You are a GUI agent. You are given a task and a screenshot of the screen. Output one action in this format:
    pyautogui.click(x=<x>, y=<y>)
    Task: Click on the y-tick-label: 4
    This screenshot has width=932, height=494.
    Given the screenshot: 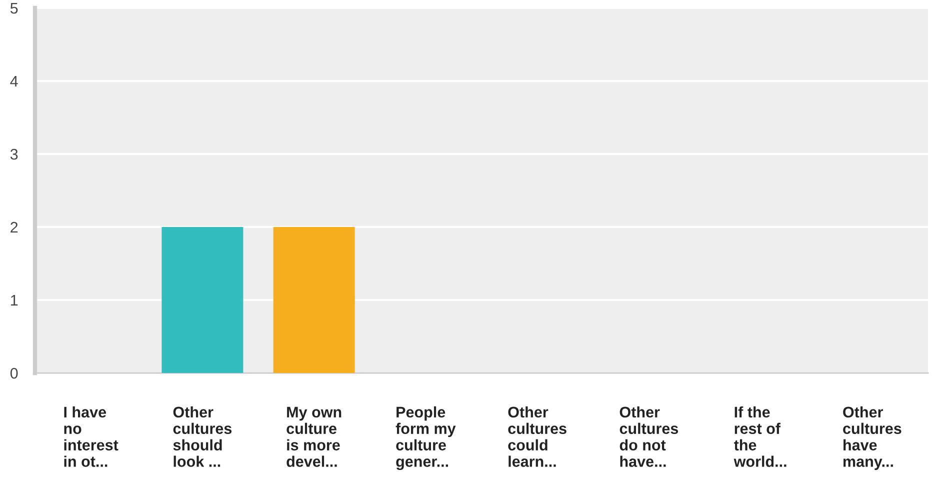 What is the action you would take?
    pyautogui.click(x=14, y=81)
    